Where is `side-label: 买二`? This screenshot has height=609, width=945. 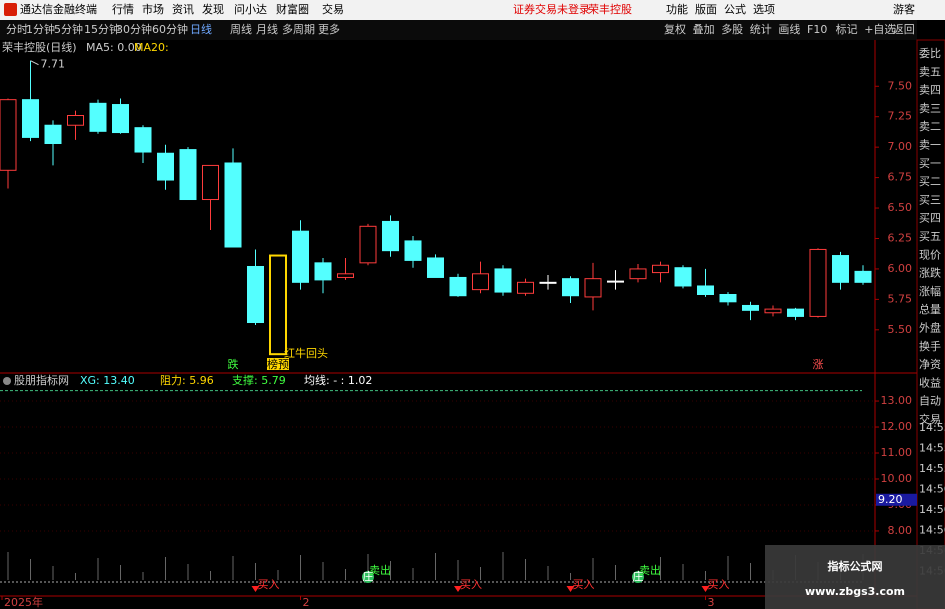
side-label: 买二 is located at coordinates (930, 181).